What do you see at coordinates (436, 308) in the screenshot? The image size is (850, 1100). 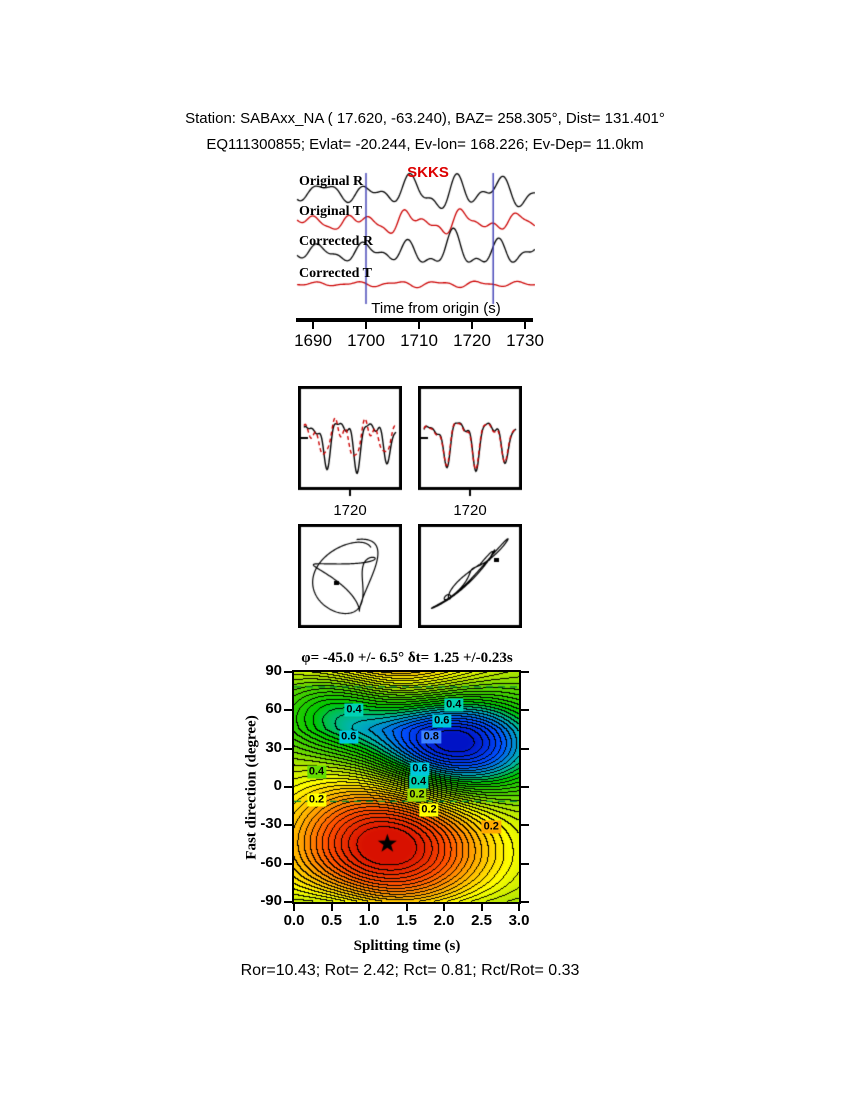 I see `time-axis-label: Time from origin (s)` at bounding box center [436, 308].